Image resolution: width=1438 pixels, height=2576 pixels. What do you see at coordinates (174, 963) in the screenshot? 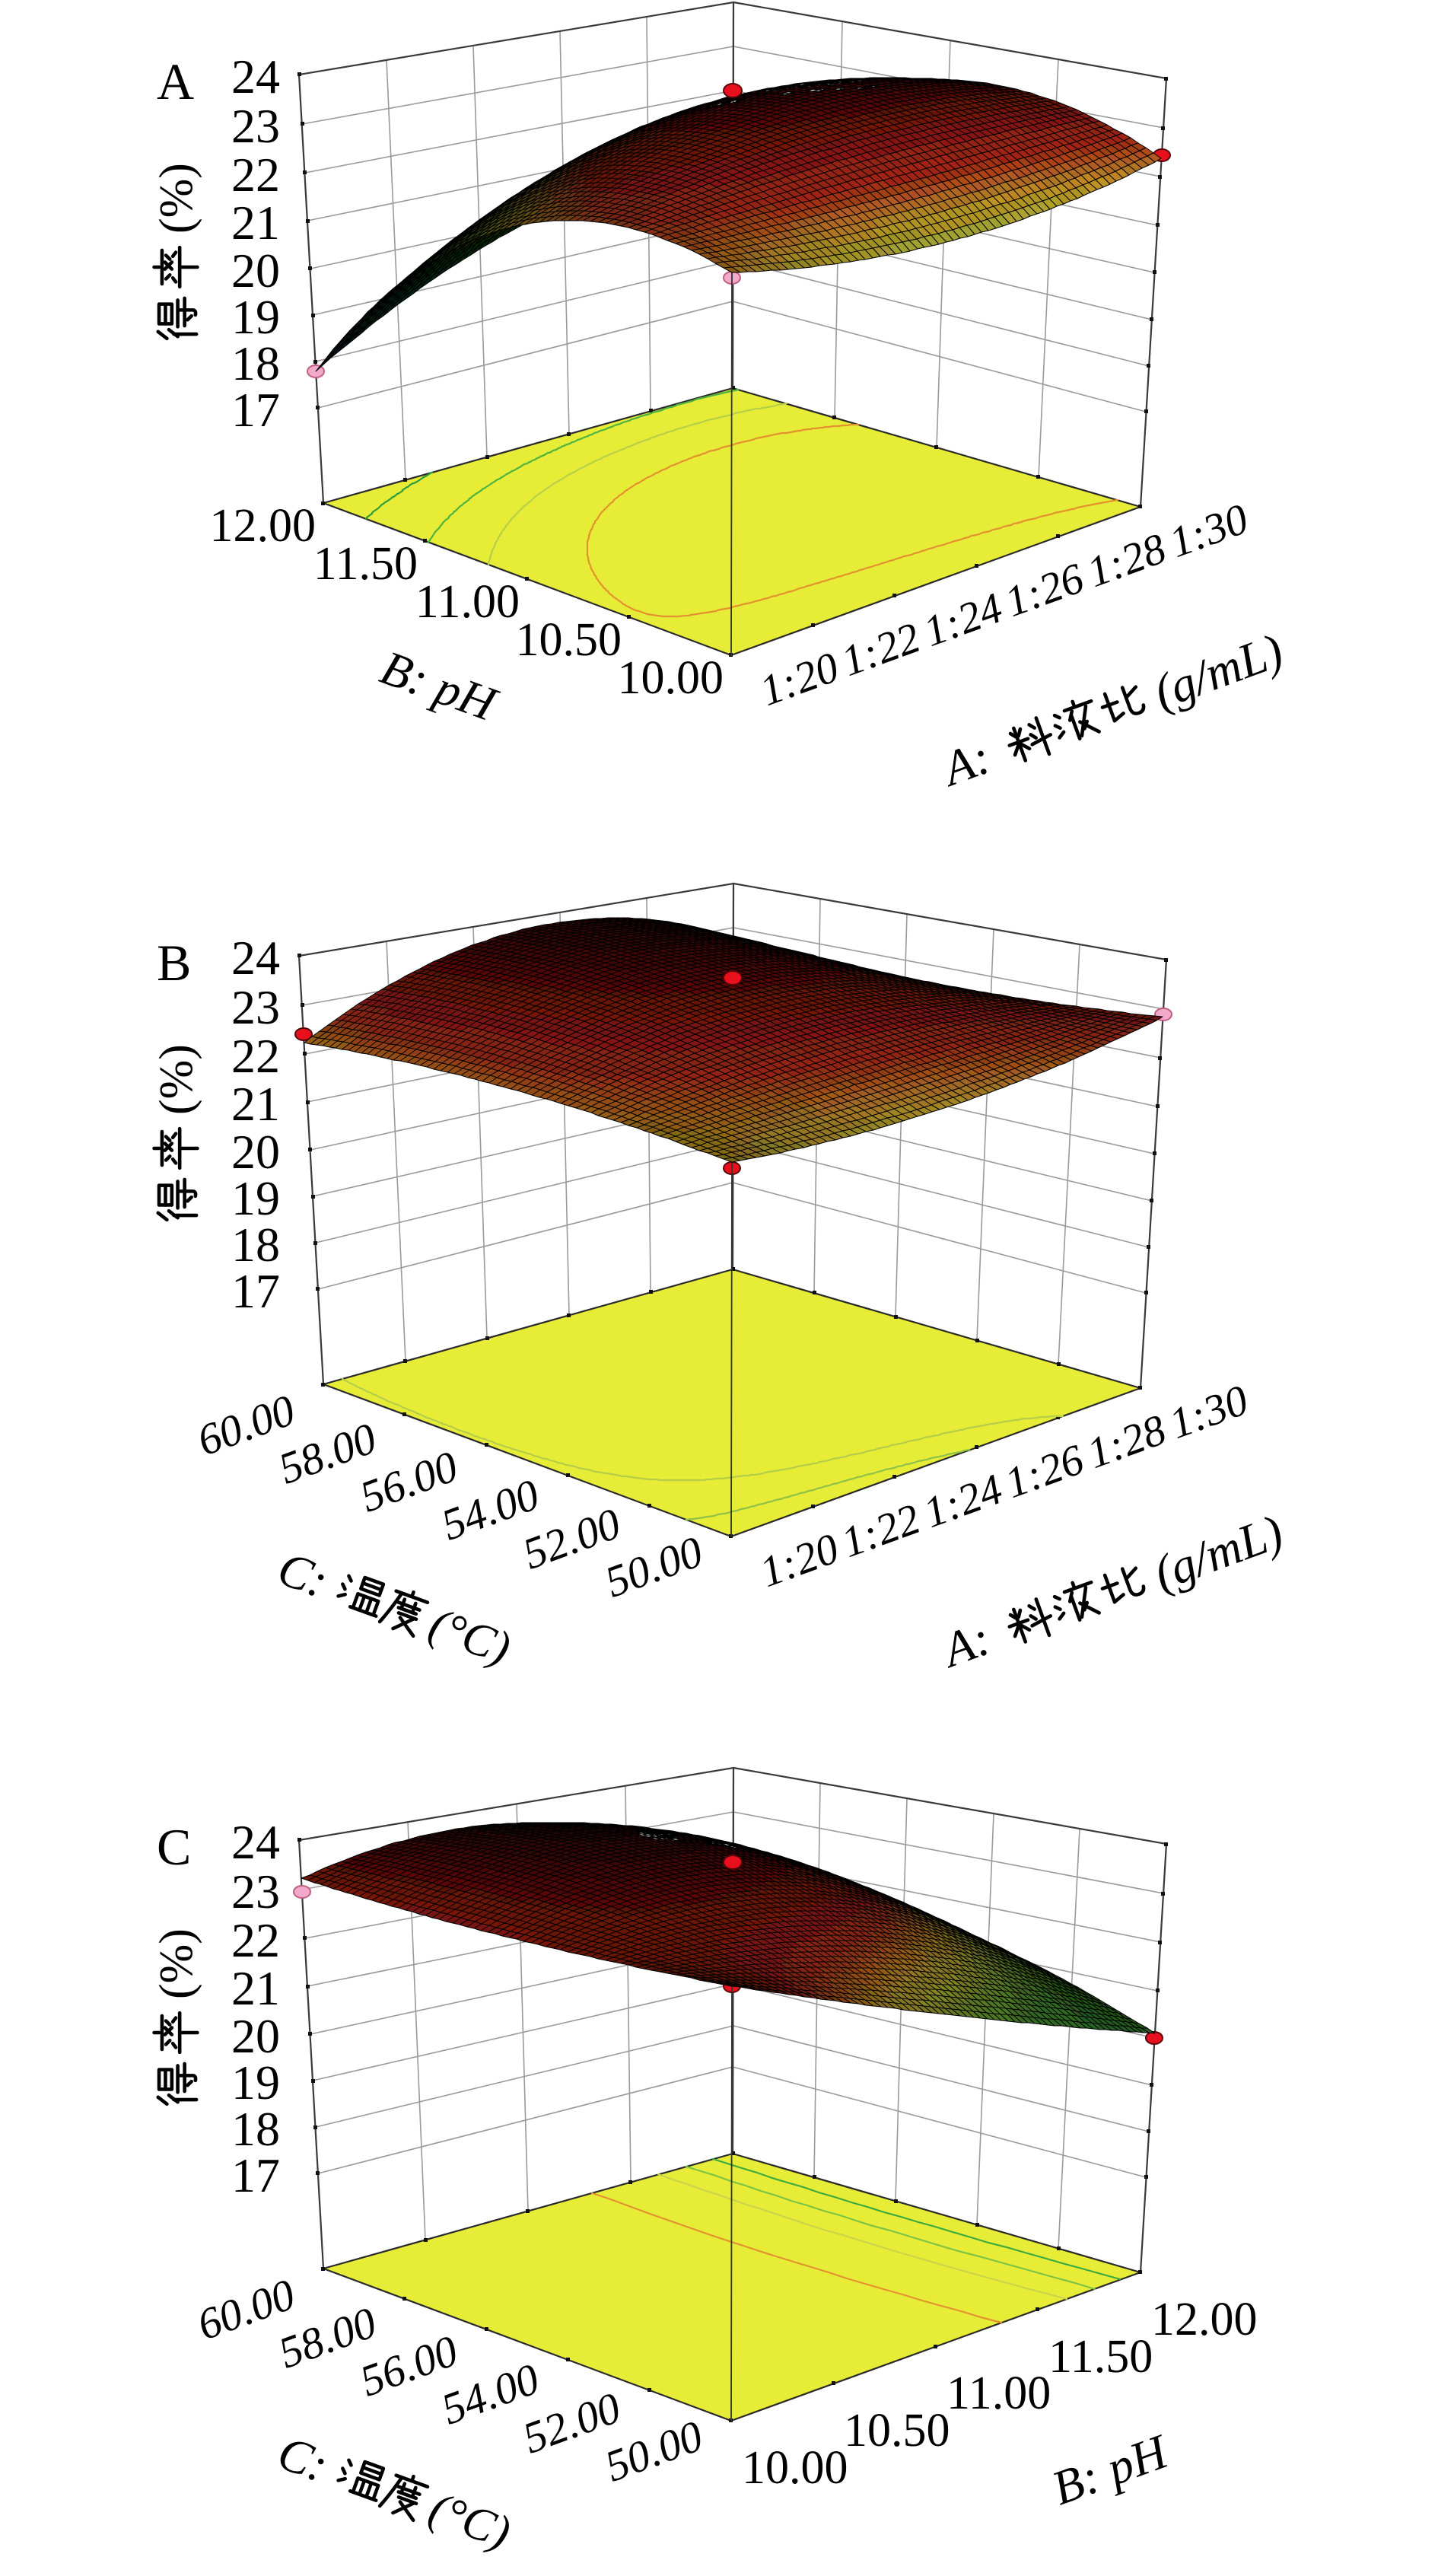
I see `svg-text: B` at bounding box center [174, 963].